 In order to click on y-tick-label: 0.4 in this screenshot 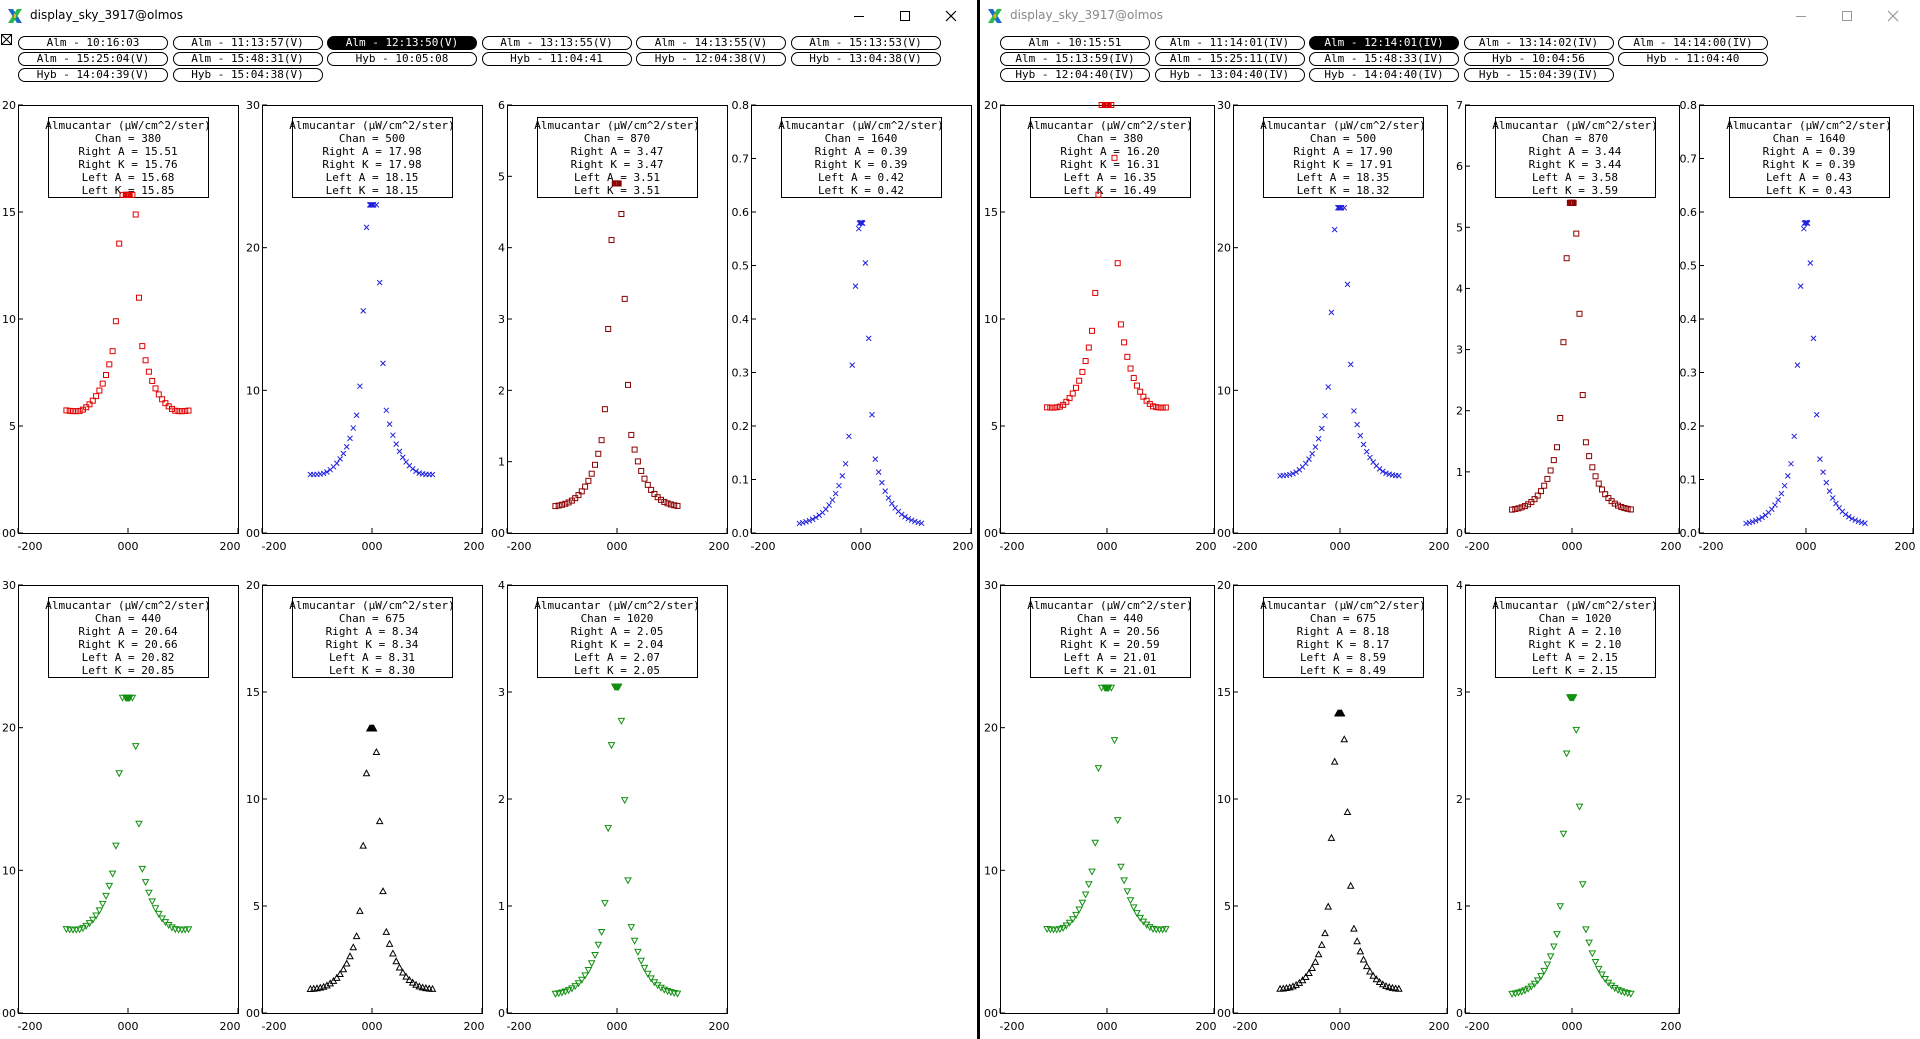, I will do `click(741, 319)`.